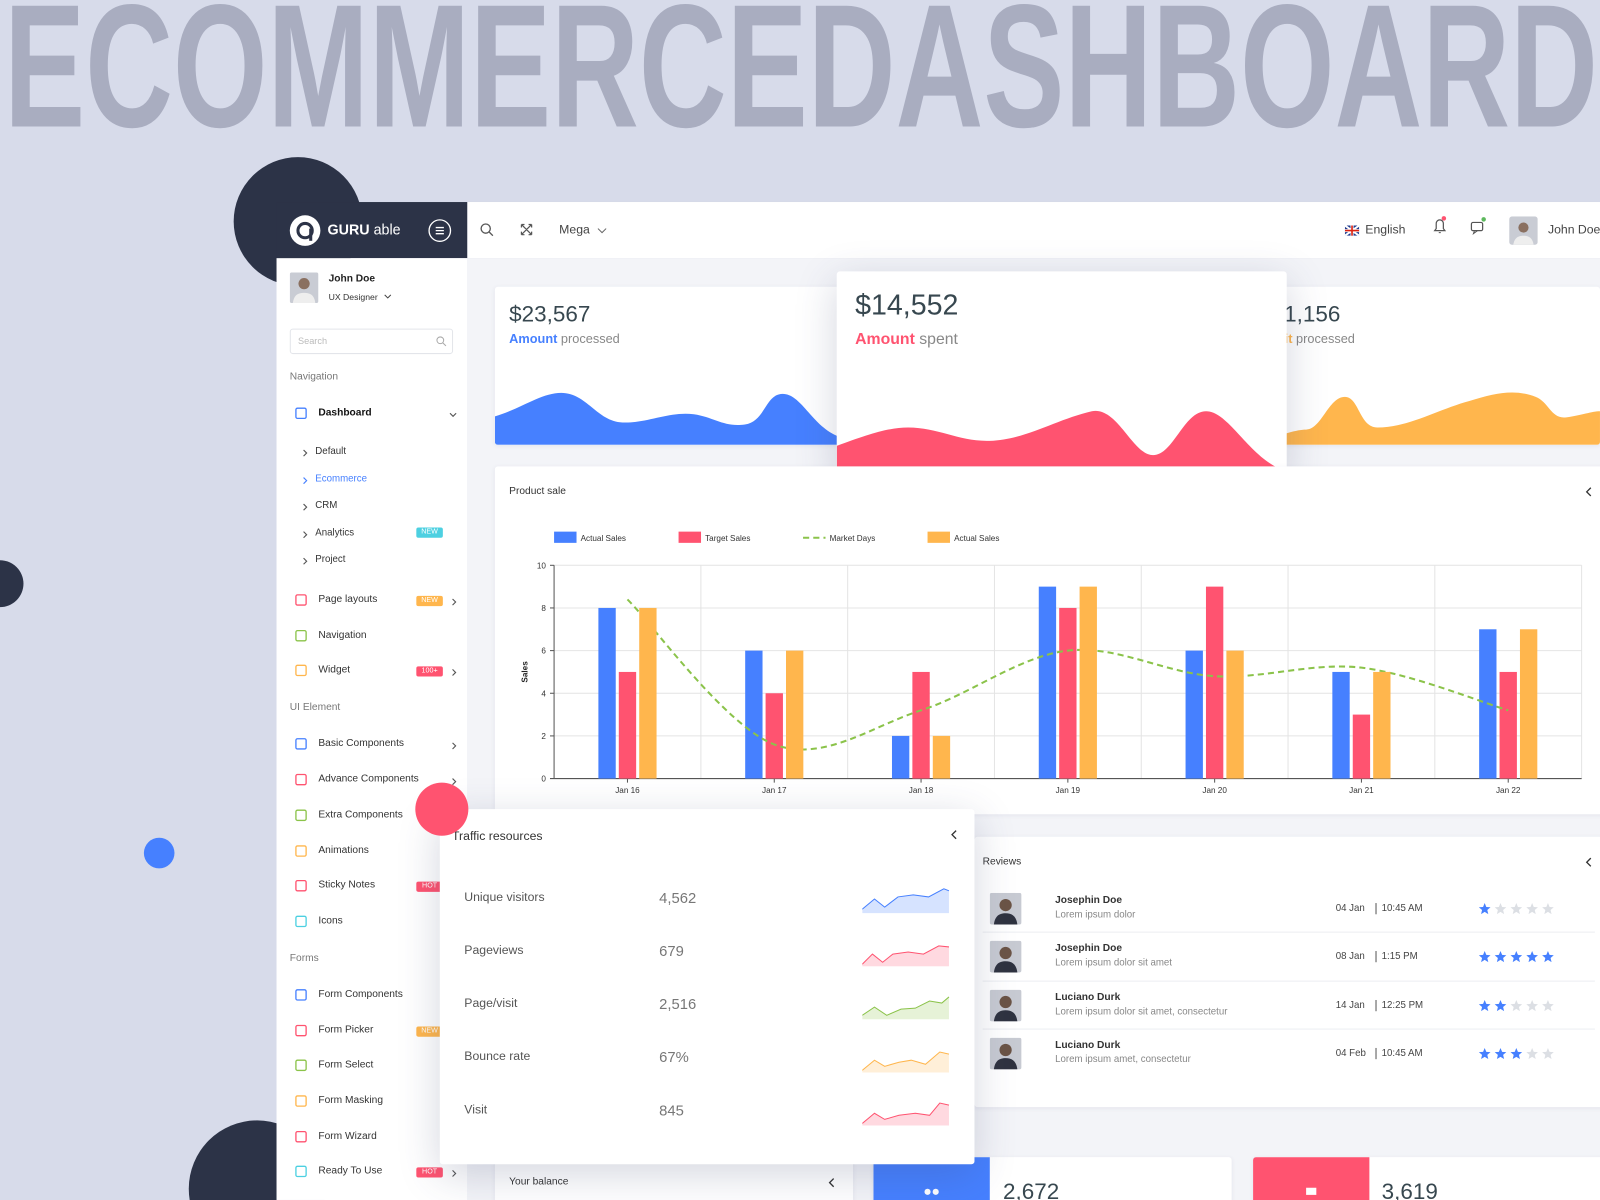  Describe the element at coordinates (1088, 1045) in the screenshot. I see `review-name: Luciano Durk` at that location.